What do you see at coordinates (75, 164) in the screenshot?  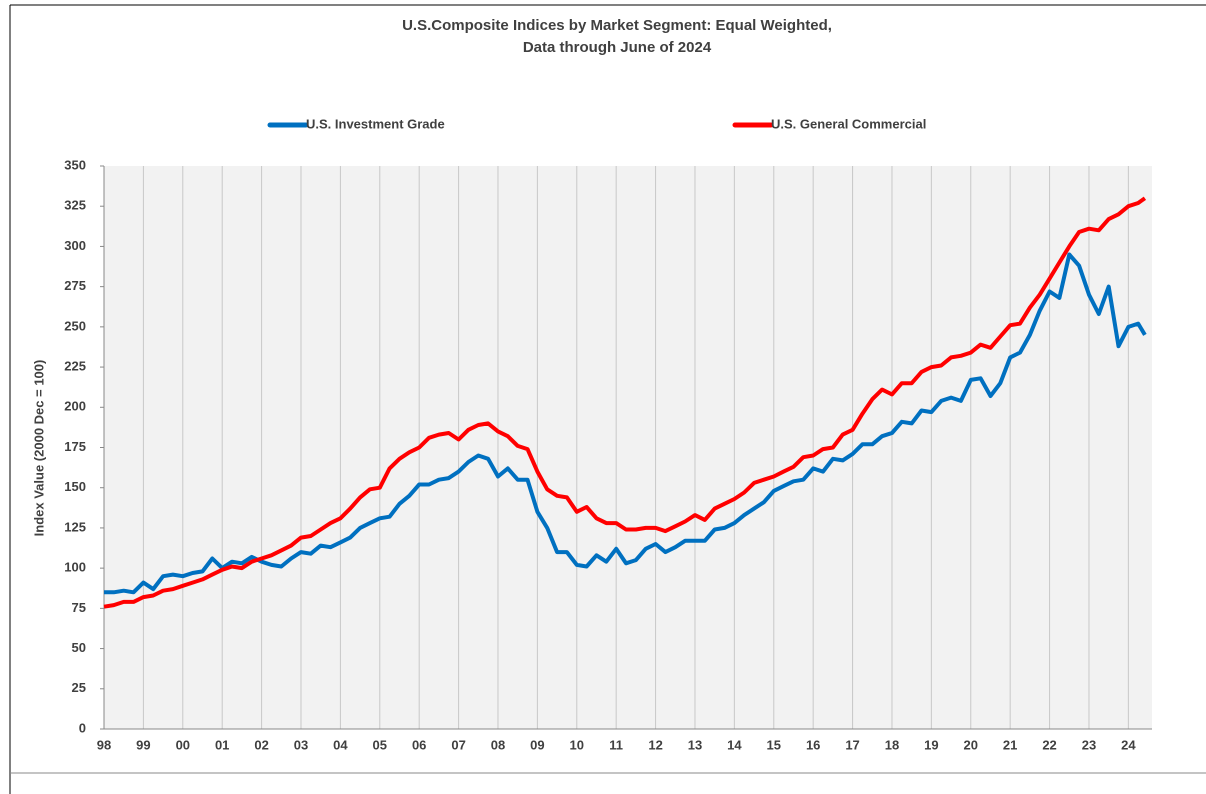 I see `y-tick-label: 350` at bounding box center [75, 164].